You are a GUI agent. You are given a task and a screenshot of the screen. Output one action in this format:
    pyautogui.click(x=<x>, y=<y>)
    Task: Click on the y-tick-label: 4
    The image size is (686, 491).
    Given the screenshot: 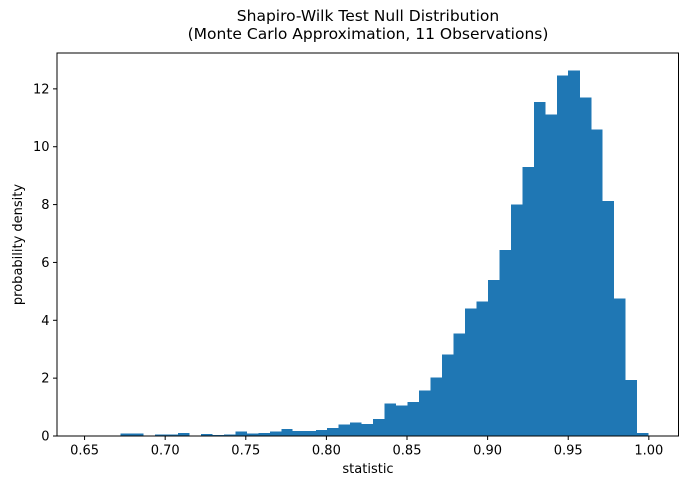 What is the action you would take?
    pyautogui.click(x=45, y=321)
    